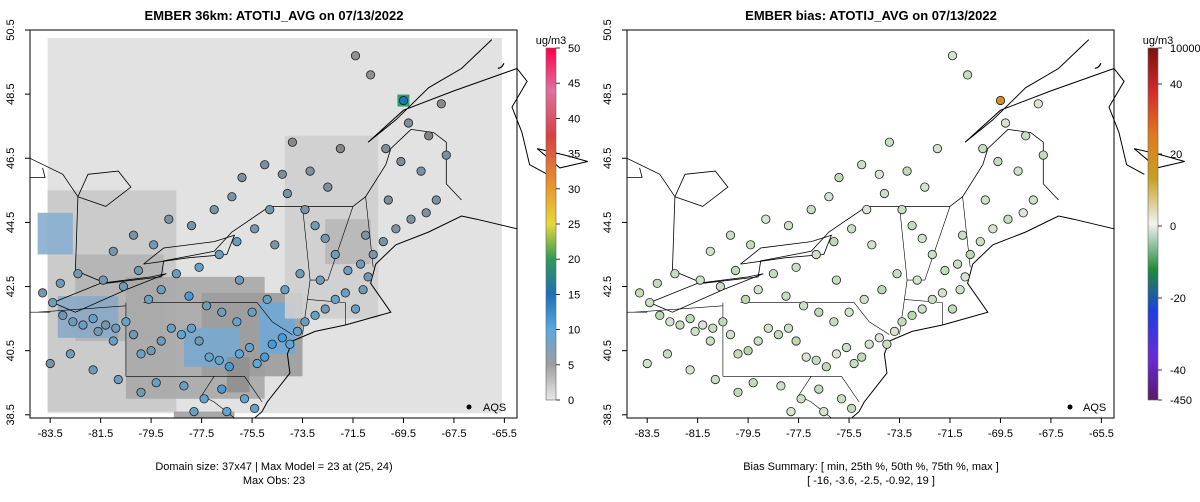 This screenshot has height=502, width=1200. Describe the element at coordinates (11, 286) in the screenshot. I see `y-tick-label: 42.5` at that location.